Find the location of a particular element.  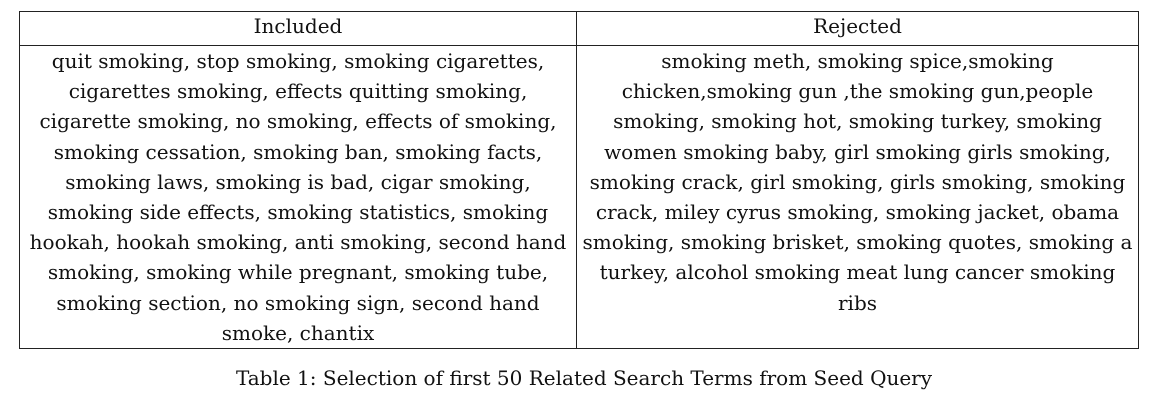

header-separator-row is located at coordinates (579, 43).